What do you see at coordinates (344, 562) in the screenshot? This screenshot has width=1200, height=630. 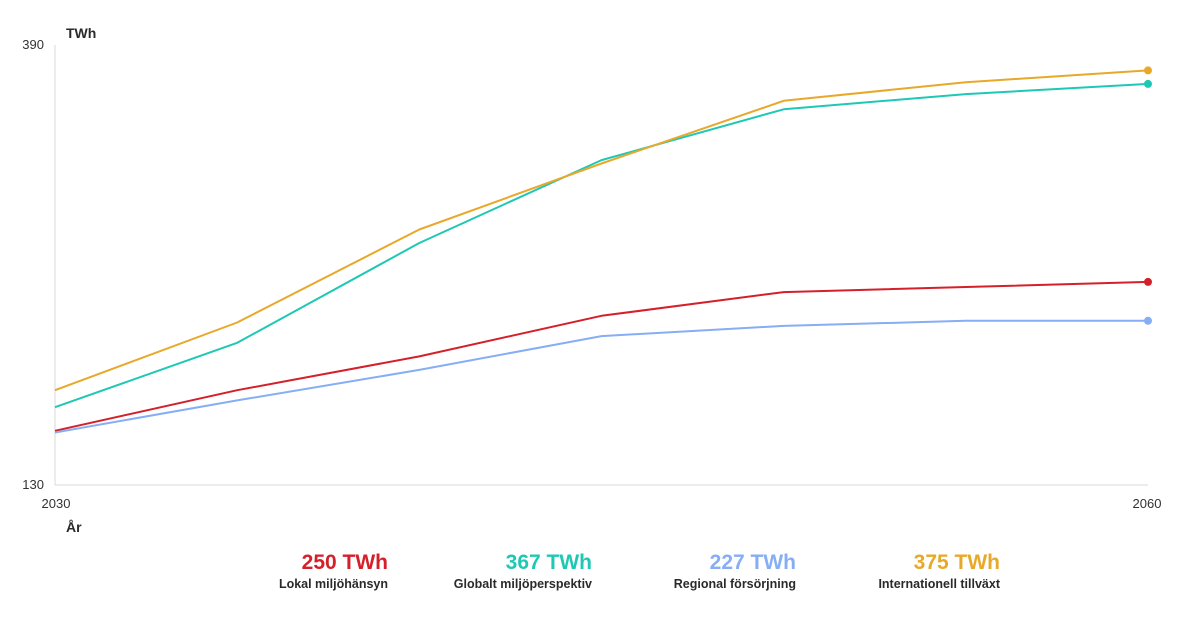 I see `legend-value-lokal: 250 TWh` at bounding box center [344, 562].